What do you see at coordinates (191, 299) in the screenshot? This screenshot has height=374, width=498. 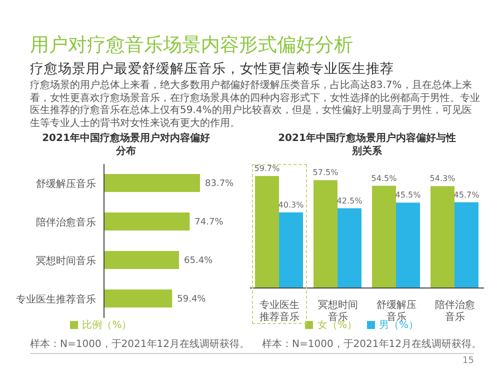 I see `data-label: 59.4%` at bounding box center [191, 299].